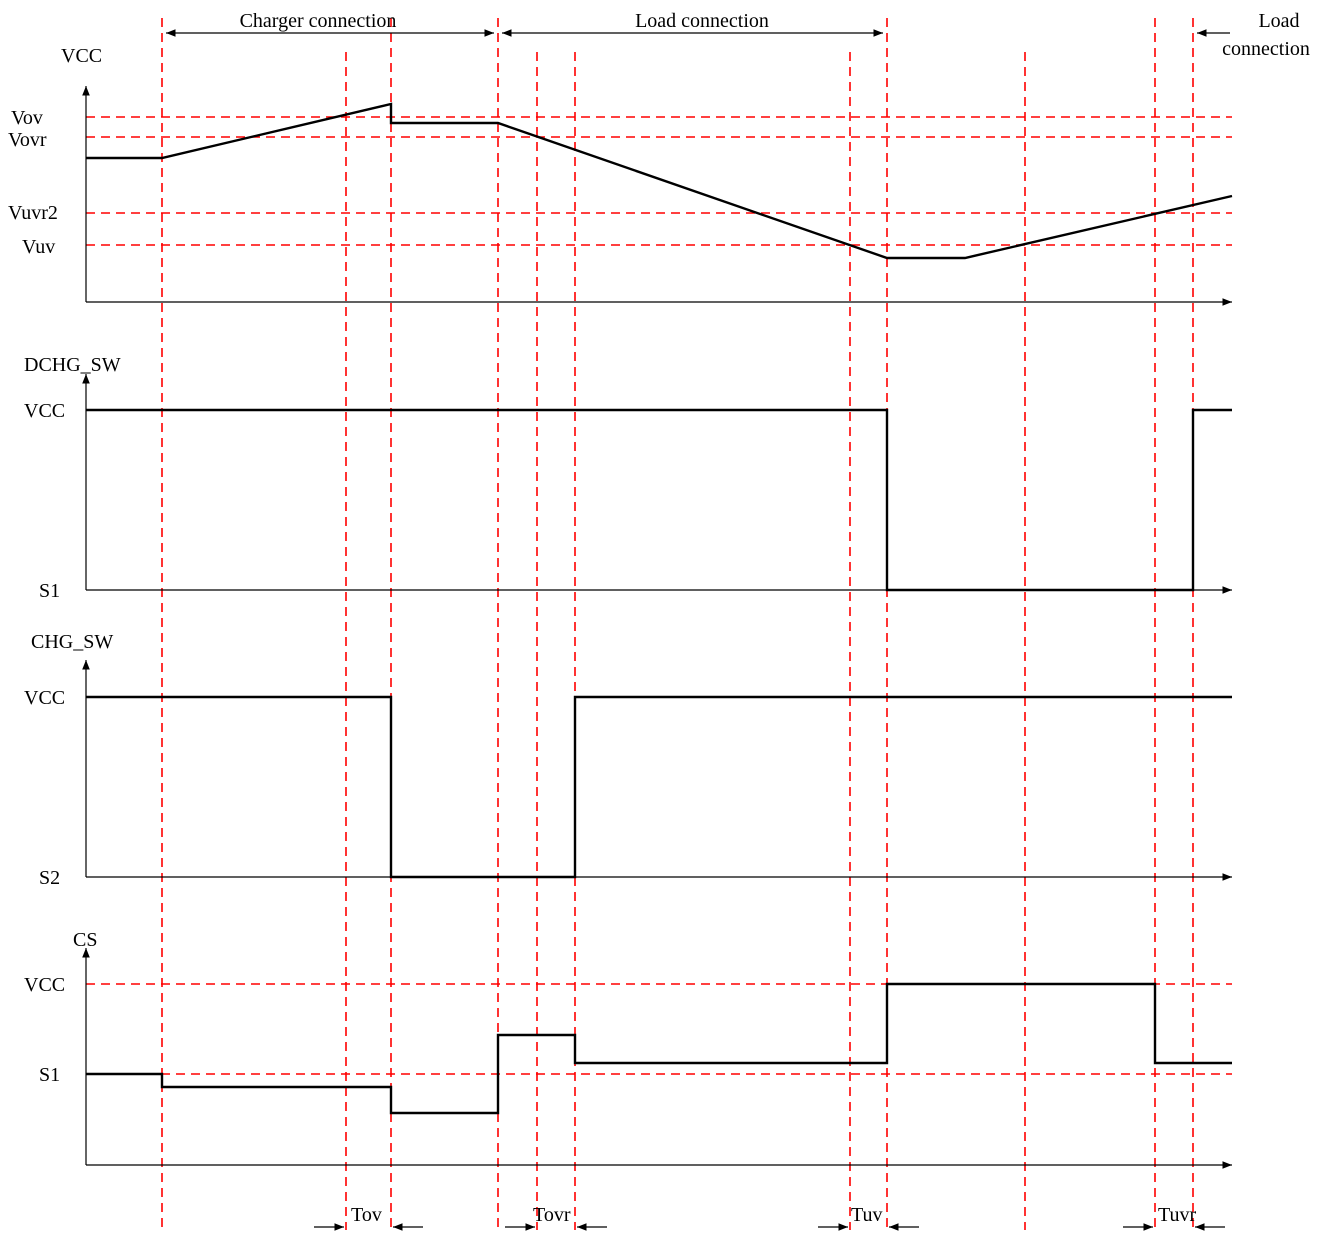  I want to click on vov-label: Vov, so click(27, 118).